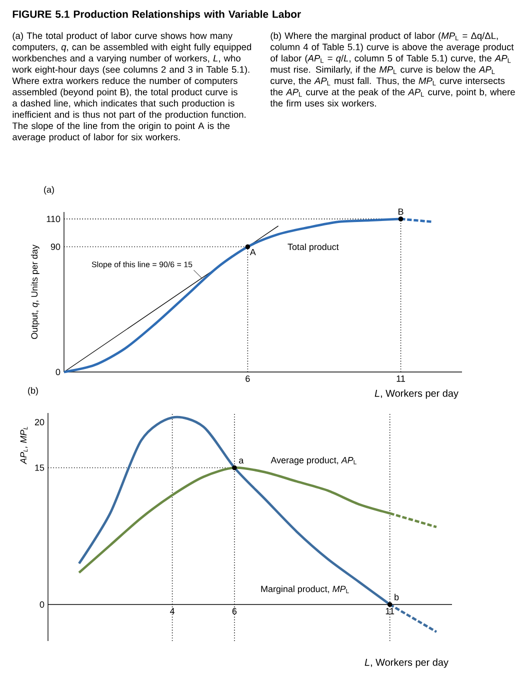  Describe the element at coordinates (156, 15) in the screenshot. I see `caption: FIGURE 5.1 Production Relationships with Variable Labor` at that location.